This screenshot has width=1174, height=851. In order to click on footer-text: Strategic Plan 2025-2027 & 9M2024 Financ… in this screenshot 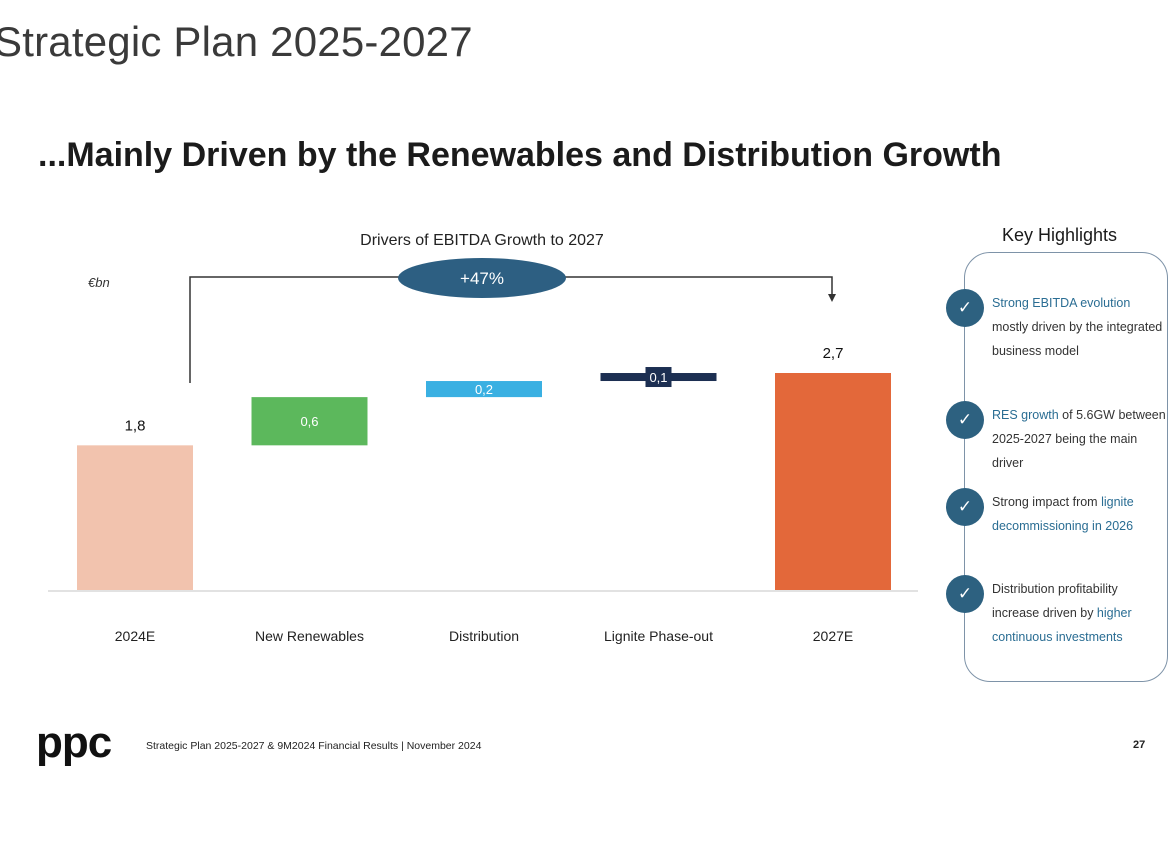, I will do `click(314, 746)`.